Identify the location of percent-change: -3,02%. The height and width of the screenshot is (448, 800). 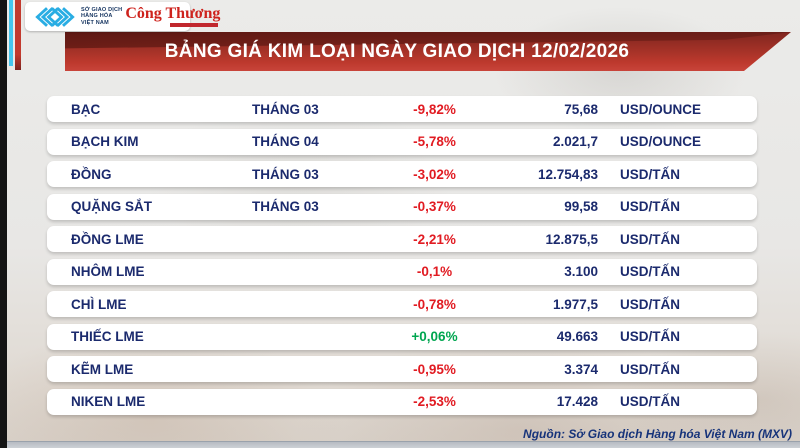
(434, 174).